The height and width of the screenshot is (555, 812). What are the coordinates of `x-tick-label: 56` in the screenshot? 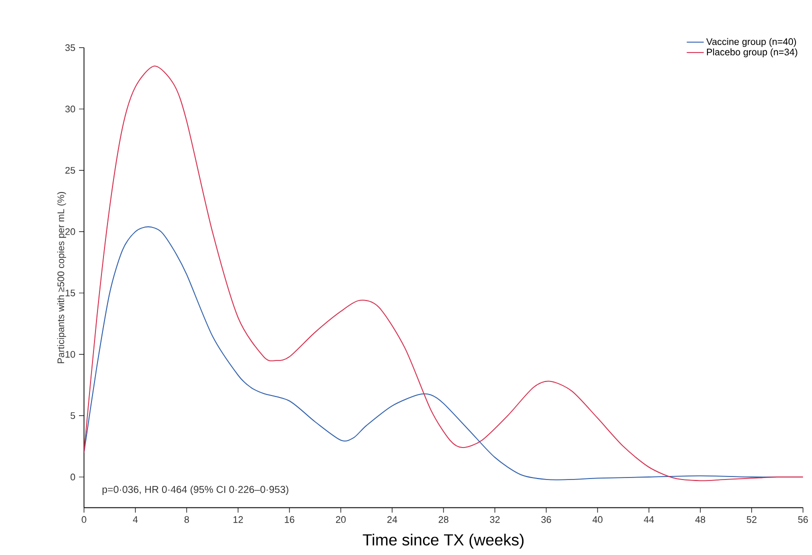 It's located at (803, 519).